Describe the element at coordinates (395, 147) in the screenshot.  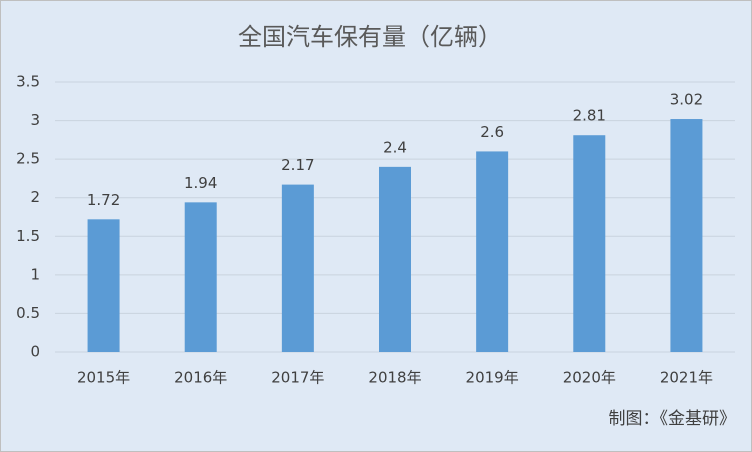
I see `data-label: 2.4` at that location.